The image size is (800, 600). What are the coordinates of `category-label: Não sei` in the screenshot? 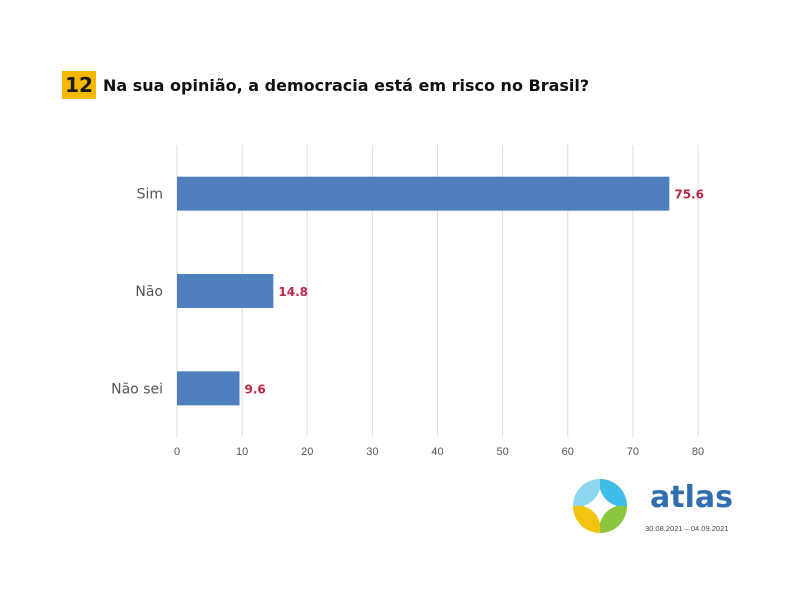 It's located at (137, 389).